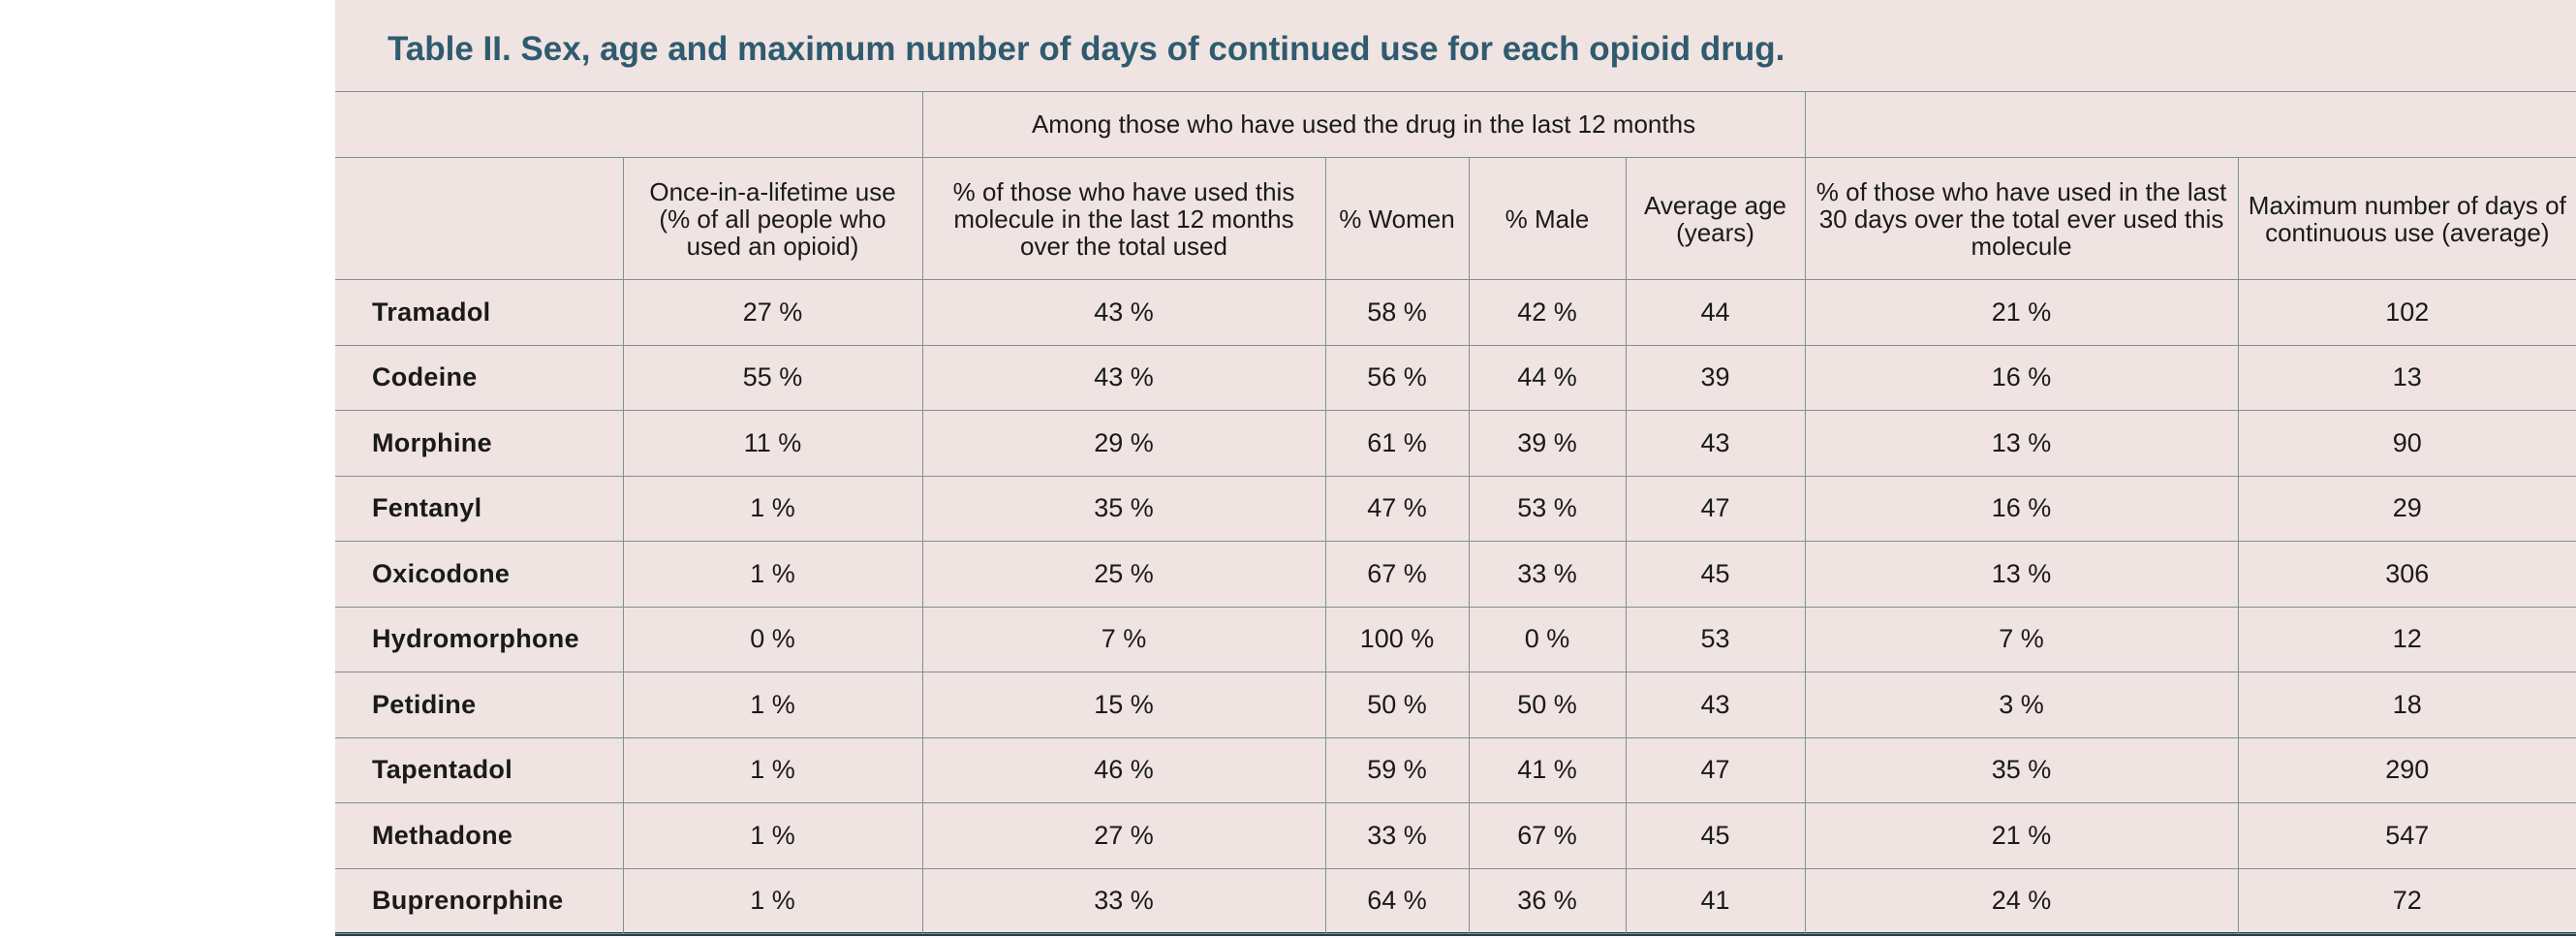  Describe the element at coordinates (1547, 218) in the screenshot. I see `column-header-male: % Male` at that location.